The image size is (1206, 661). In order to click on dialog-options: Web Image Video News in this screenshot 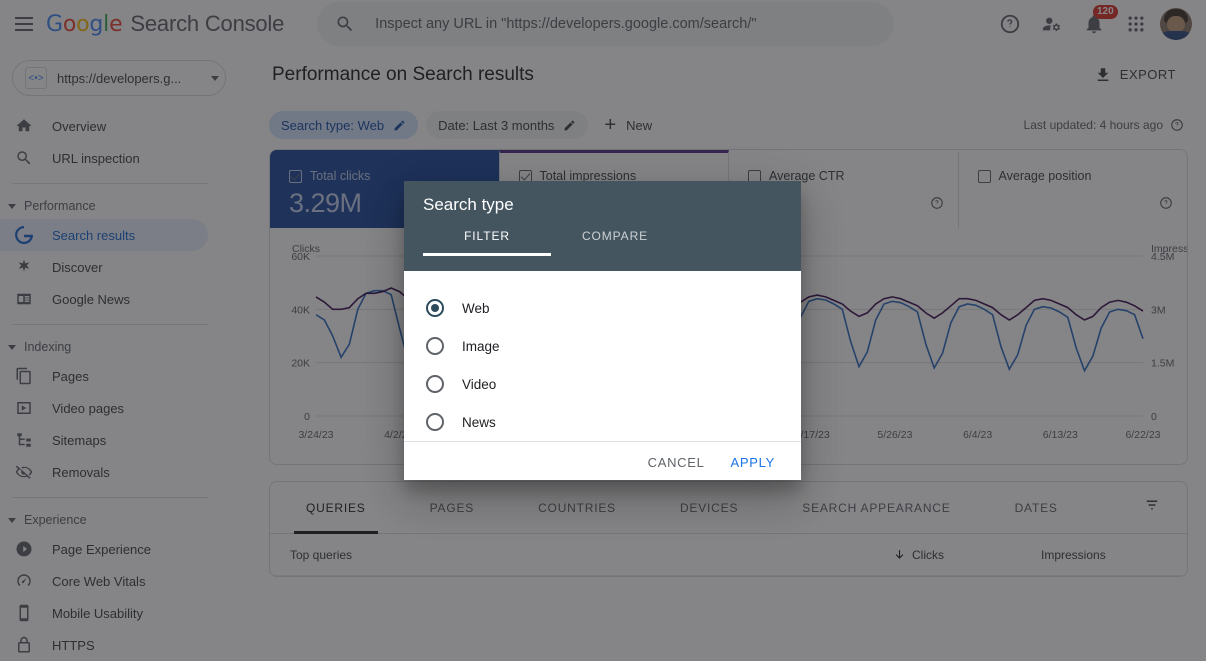, I will do `click(602, 356)`.